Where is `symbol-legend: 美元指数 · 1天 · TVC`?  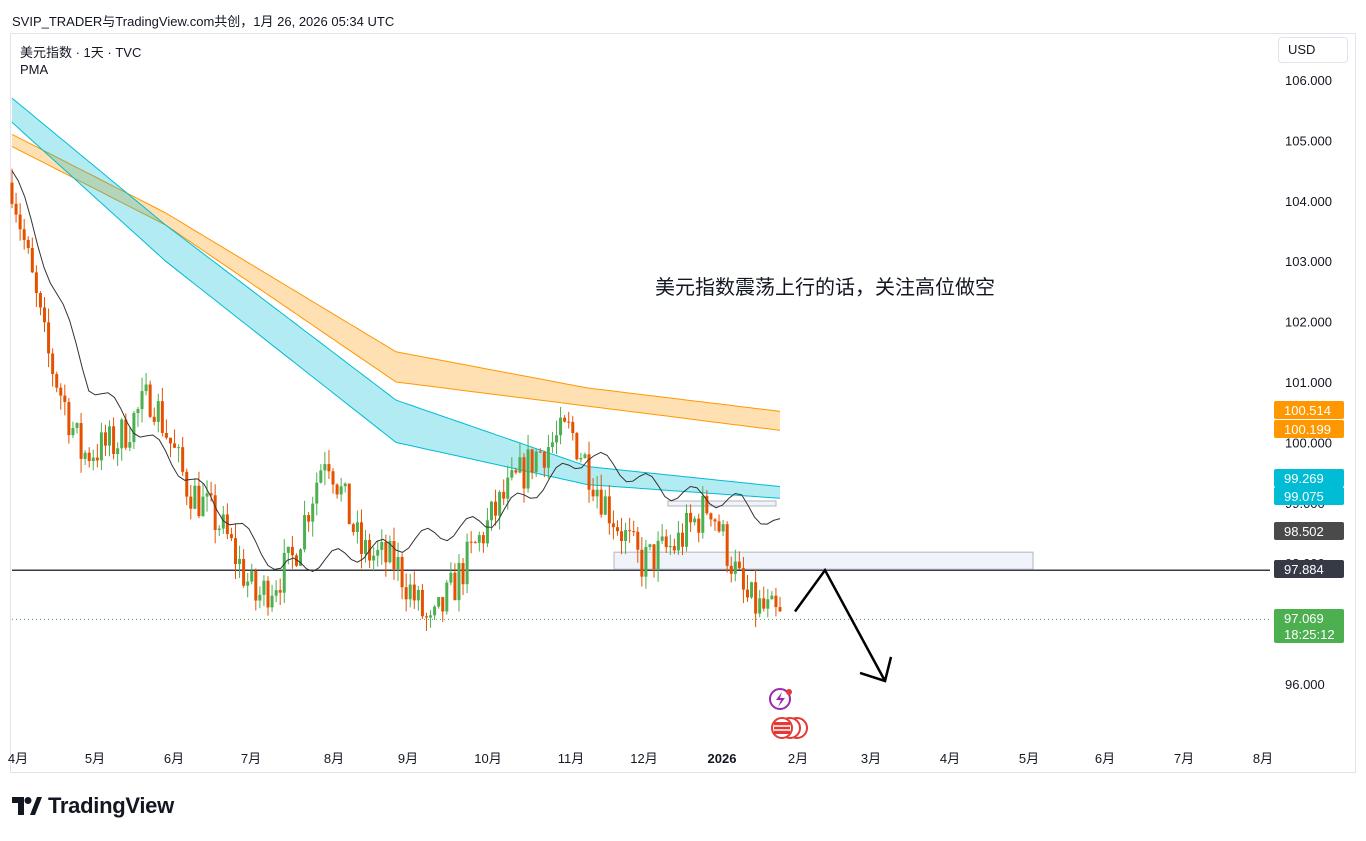
symbol-legend: 美元指数 · 1天 · TVC is located at coordinates (81, 52).